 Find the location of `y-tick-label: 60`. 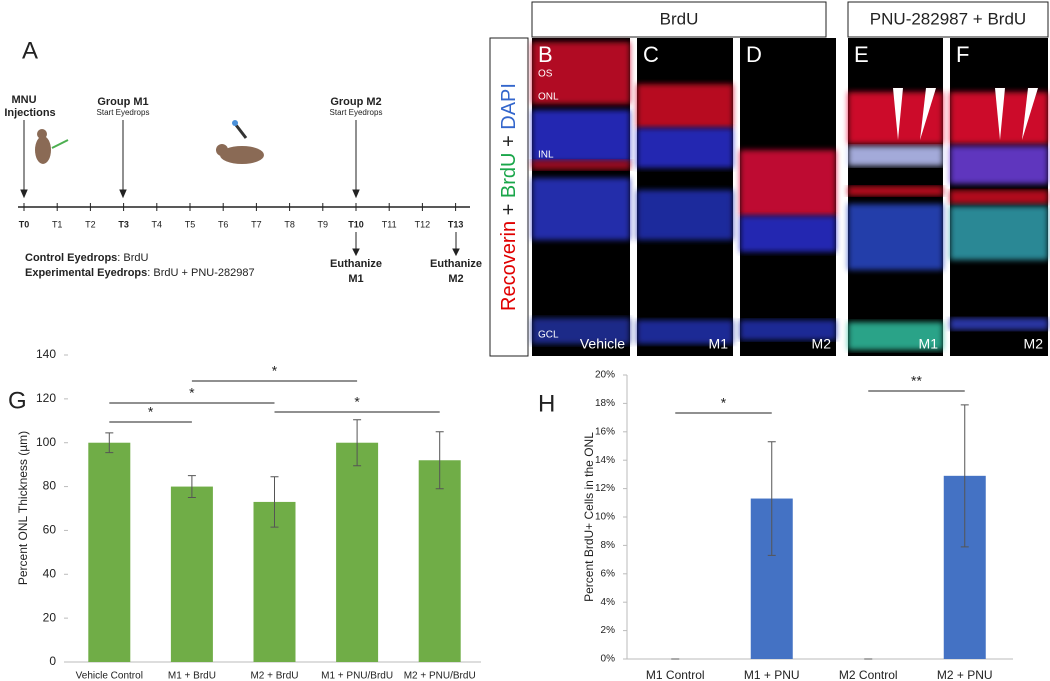

y-tick-label: 60 is located at coordinates (50, 530).